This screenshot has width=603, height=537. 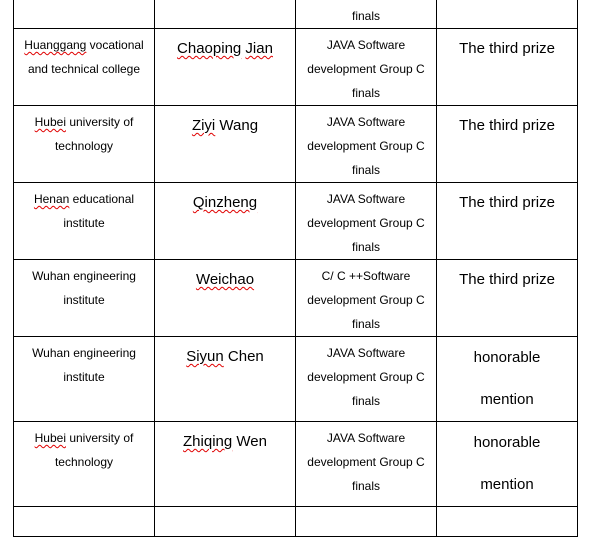 I want to click on text-segment: Chen, so click(x=243, y=356).